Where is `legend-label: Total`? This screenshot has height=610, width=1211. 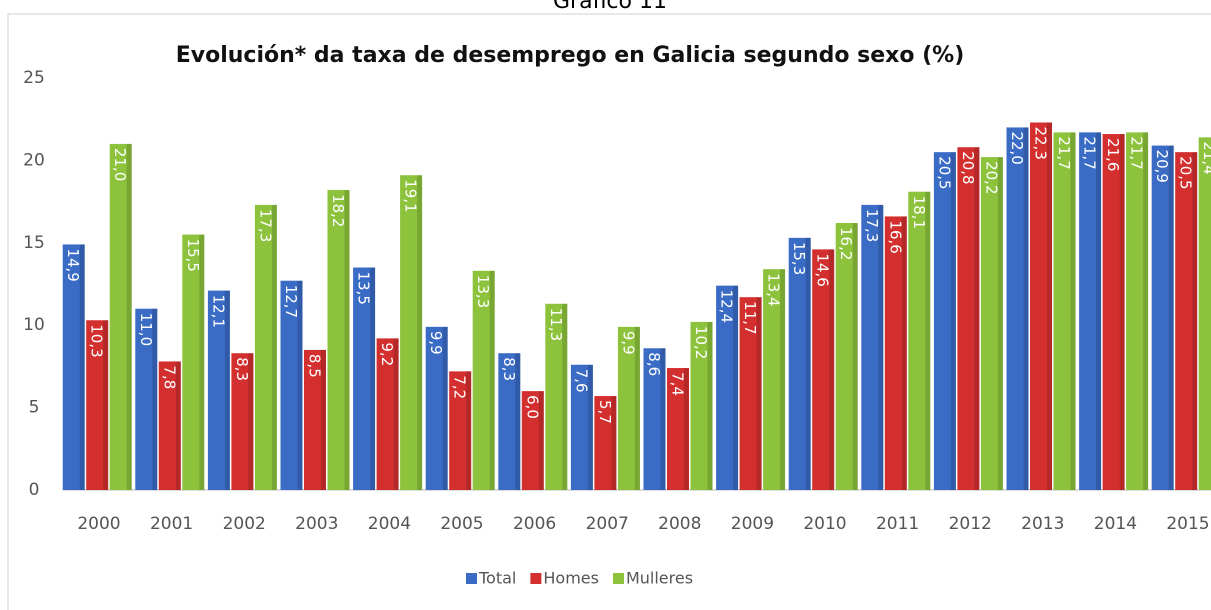 legend-label: Total is located at coordinates (497, 578).